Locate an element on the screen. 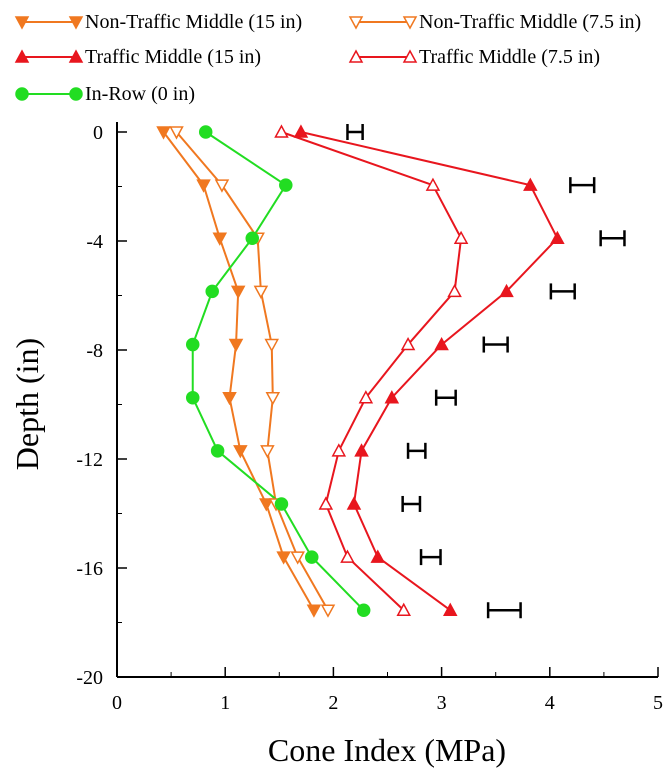  y-tick-label: -20 is located at coordinates (89, 678).